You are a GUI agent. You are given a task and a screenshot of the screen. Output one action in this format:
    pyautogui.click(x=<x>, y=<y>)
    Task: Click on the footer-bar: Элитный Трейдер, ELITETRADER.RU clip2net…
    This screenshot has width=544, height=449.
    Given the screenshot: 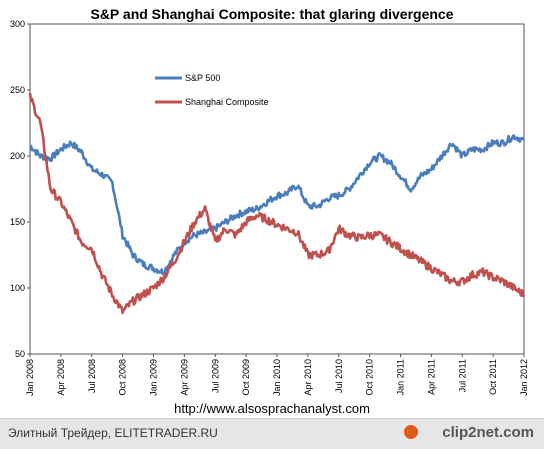 What is the action you would take?
    pyautogui.click(x=272, y=433)
    